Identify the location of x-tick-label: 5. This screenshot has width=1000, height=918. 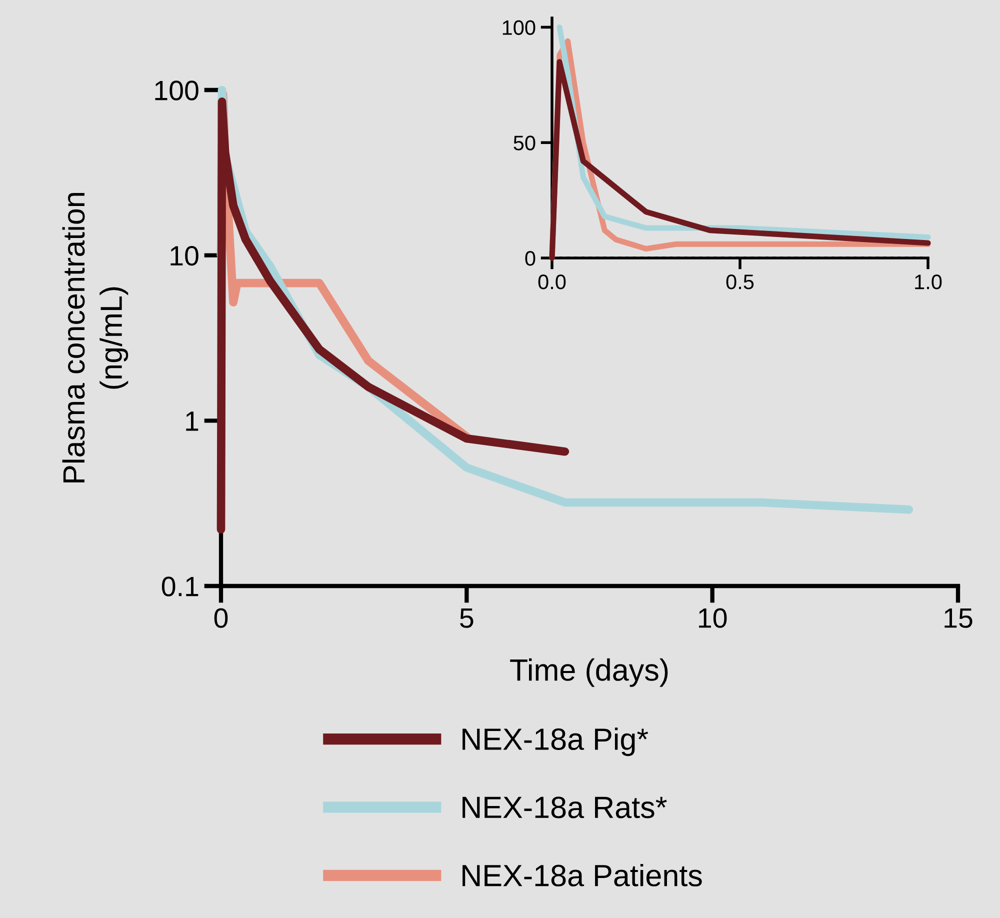
(467, 618).